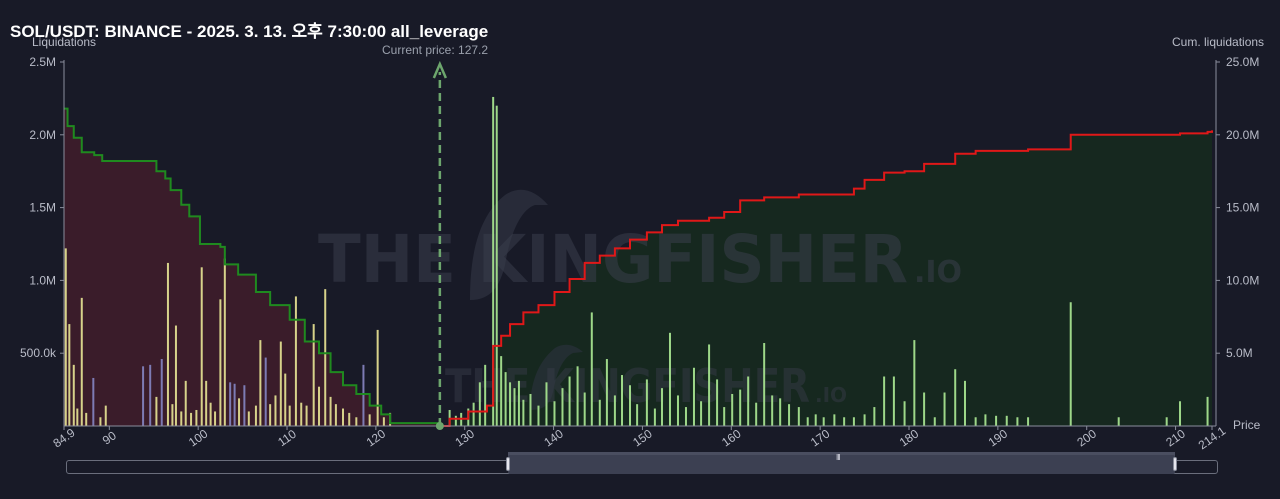 The height and width of the screenshot is (499, 1280). Describe the element at coordinates (909, 437) in the screenshot. I see `x-tick-label: 180` at that location.